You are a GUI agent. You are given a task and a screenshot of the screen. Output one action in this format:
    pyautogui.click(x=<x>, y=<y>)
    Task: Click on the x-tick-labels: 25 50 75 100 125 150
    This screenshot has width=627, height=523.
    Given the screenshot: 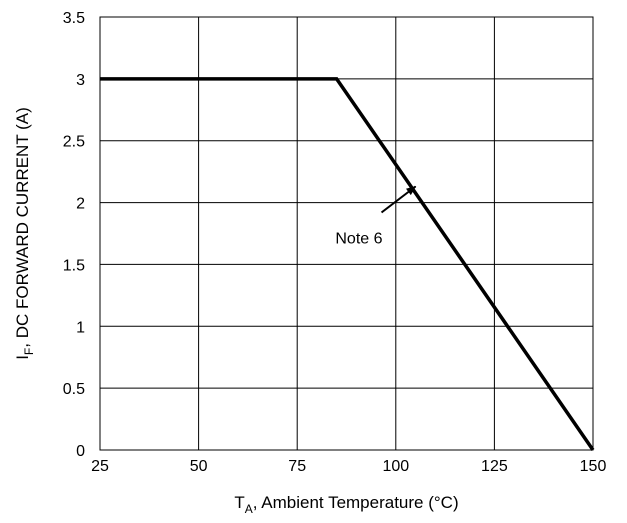 What is the action you would take?
    pyautogui.click(x=348, y=466)
    